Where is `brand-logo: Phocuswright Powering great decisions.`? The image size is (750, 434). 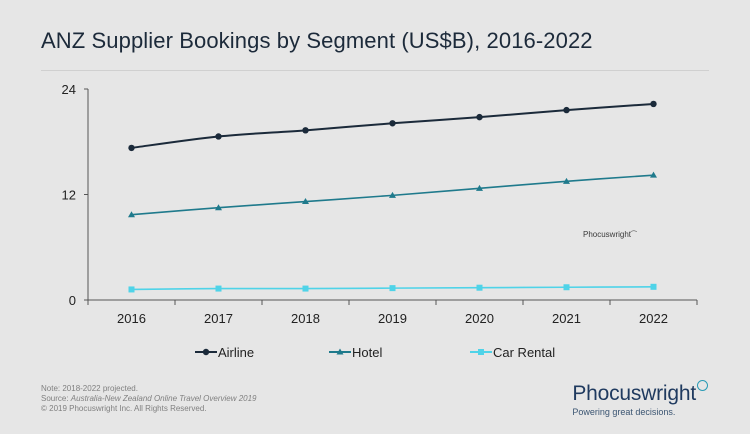
brand-logo: Phocuswright Powering great decisions. is located at coordinates (640, 398).